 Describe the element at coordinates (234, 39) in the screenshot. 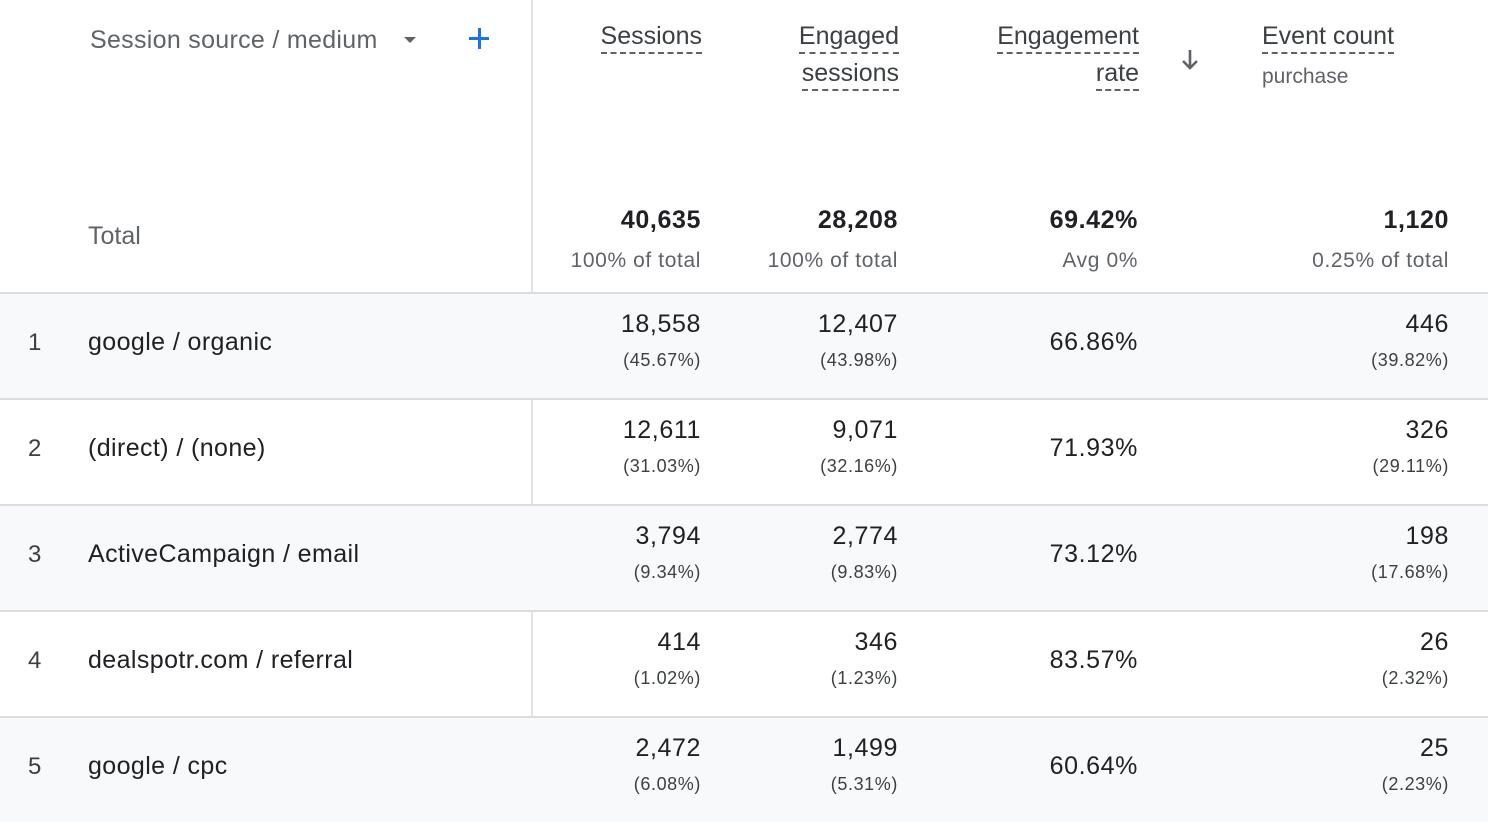

I see `dimension-label: Session source / medium` at that location.